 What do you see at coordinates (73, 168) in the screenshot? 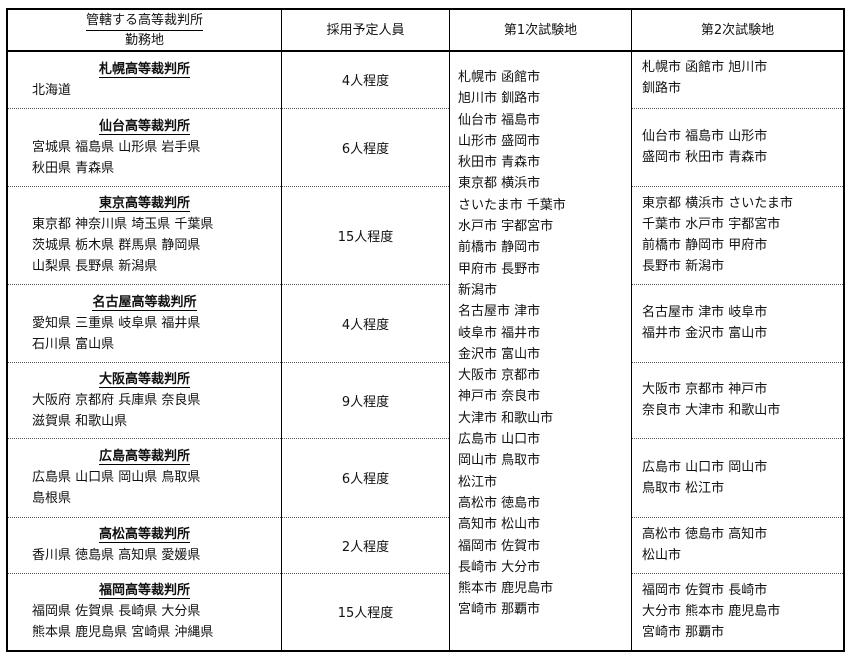
I see `prefecture-line: 秋田県 青森県` at bounding box center [73, 168].